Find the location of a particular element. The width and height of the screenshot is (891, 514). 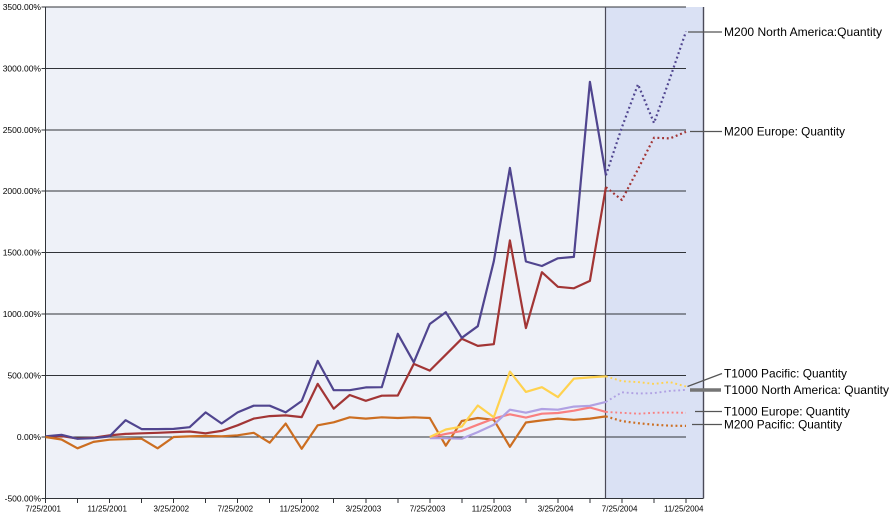

svg-text: M200 Europe: Quantity is located at coordinates (784, 132).